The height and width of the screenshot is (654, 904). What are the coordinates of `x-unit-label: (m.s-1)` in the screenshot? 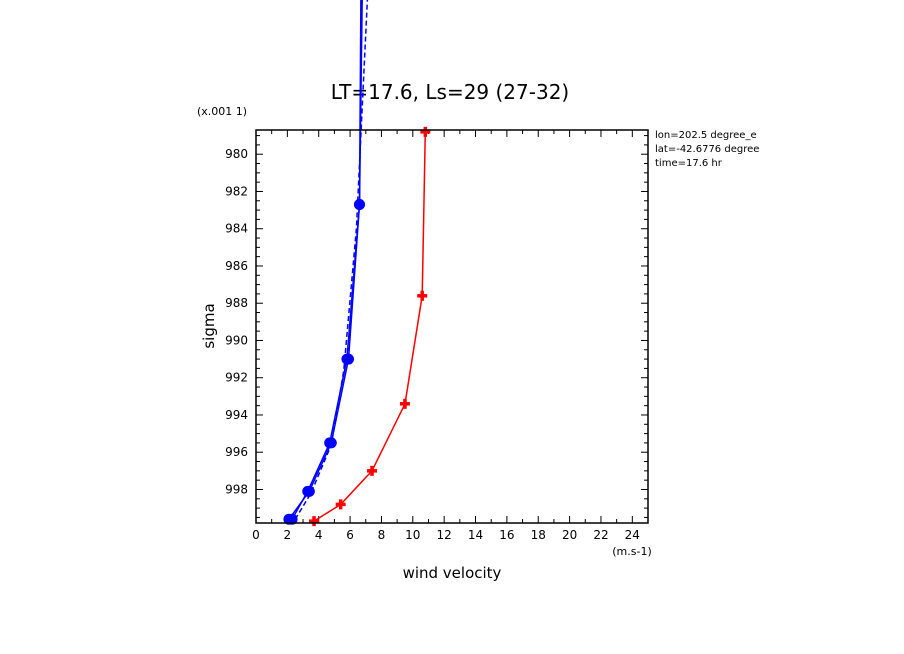 It's located at (632, 551).